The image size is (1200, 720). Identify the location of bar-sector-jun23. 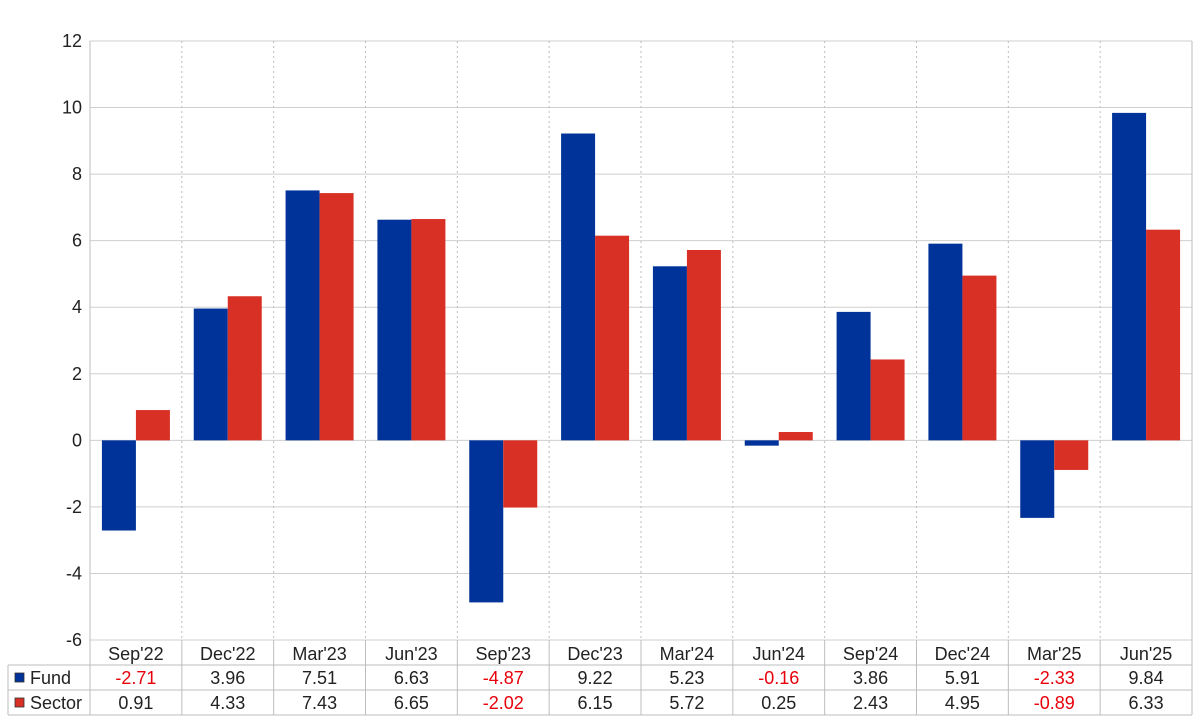
(428, 330).